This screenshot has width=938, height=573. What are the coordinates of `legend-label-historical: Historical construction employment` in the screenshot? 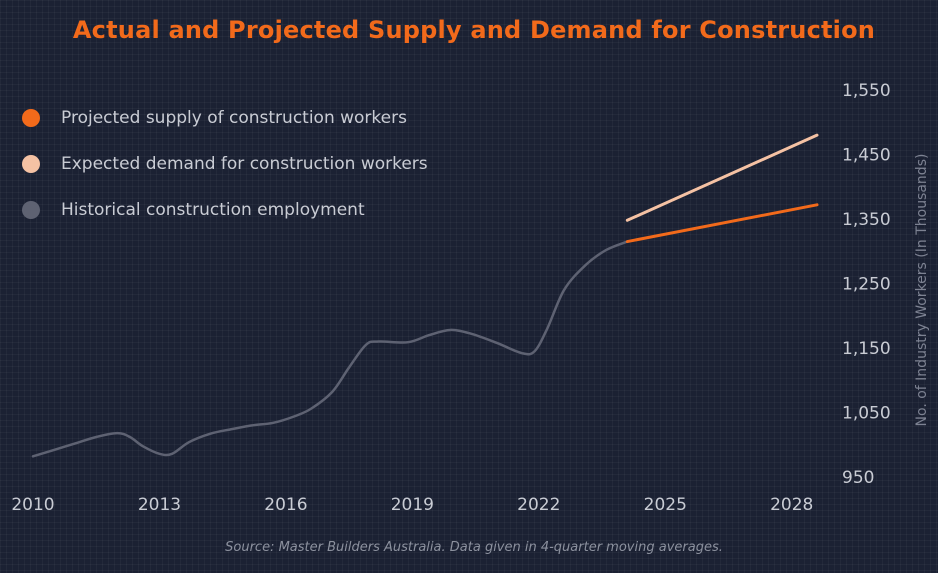 It's located at (213, 210).